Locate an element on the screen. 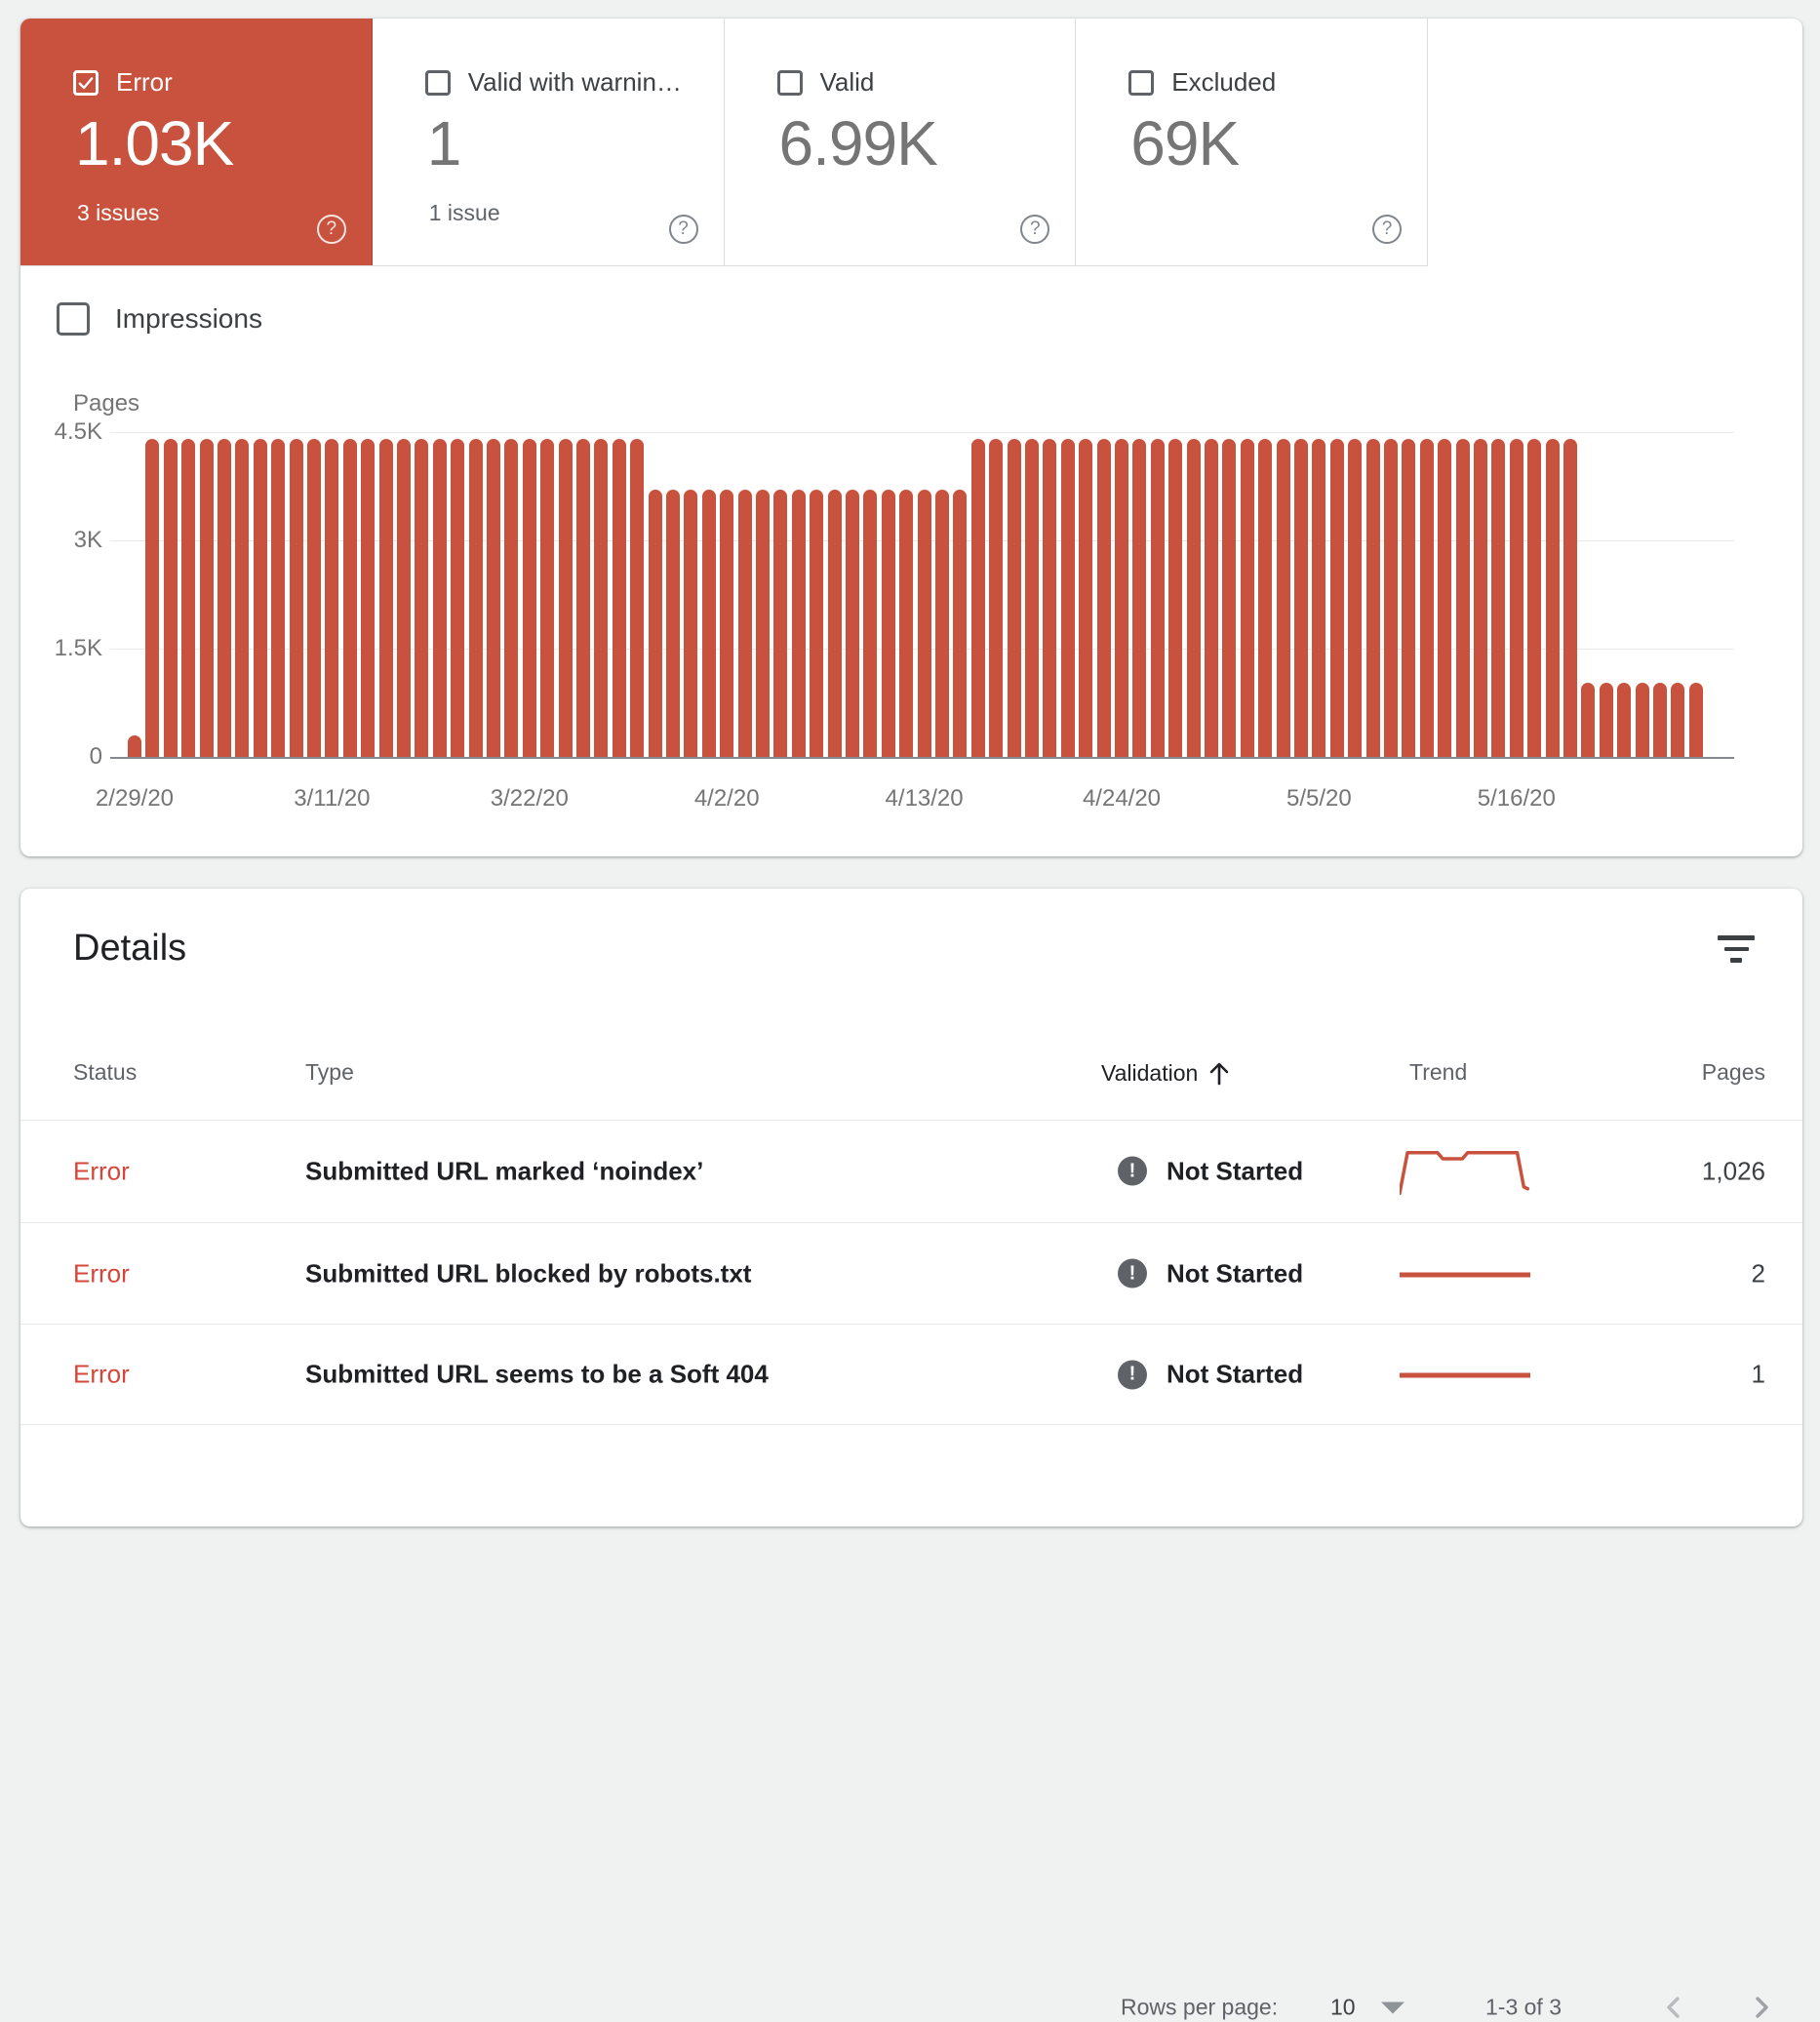  status-card-valid-with-warnings: Valid with warnin… 1 1 issue ? is located at coordinates (548, 142).